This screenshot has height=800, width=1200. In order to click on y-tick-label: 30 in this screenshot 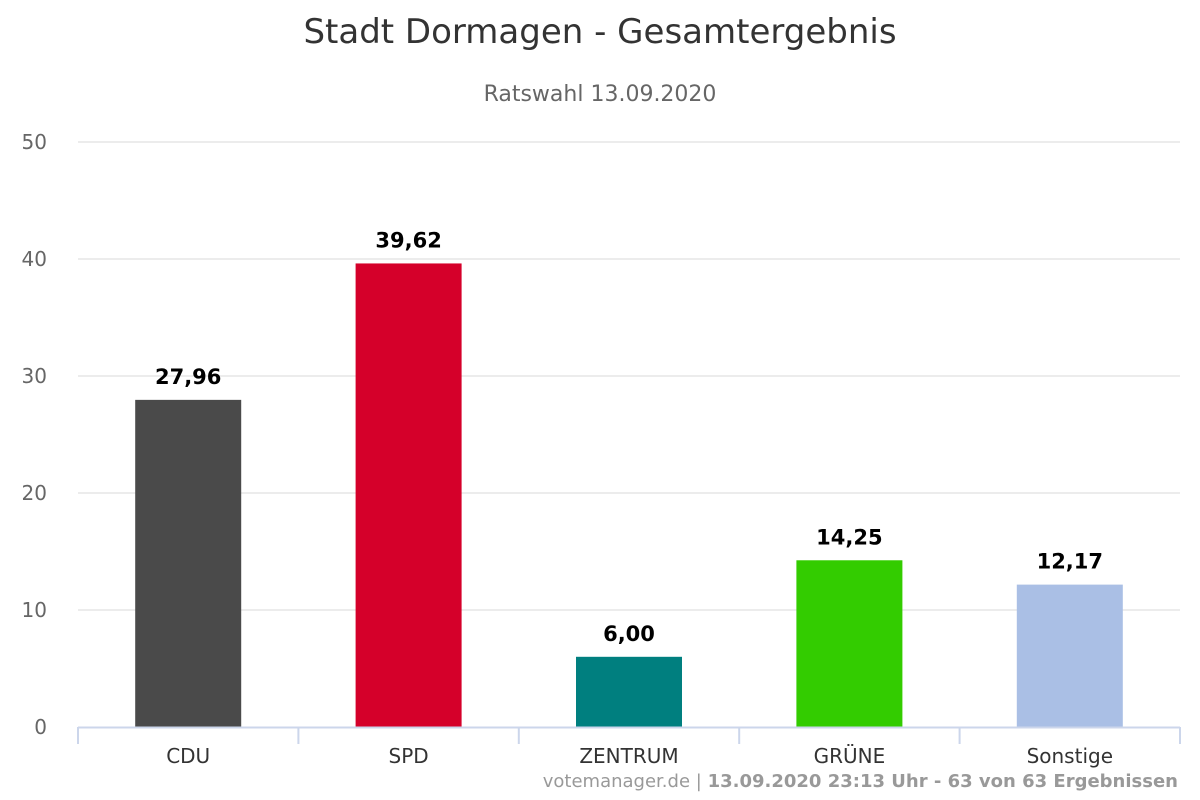, I will do `click(34, 376)`.